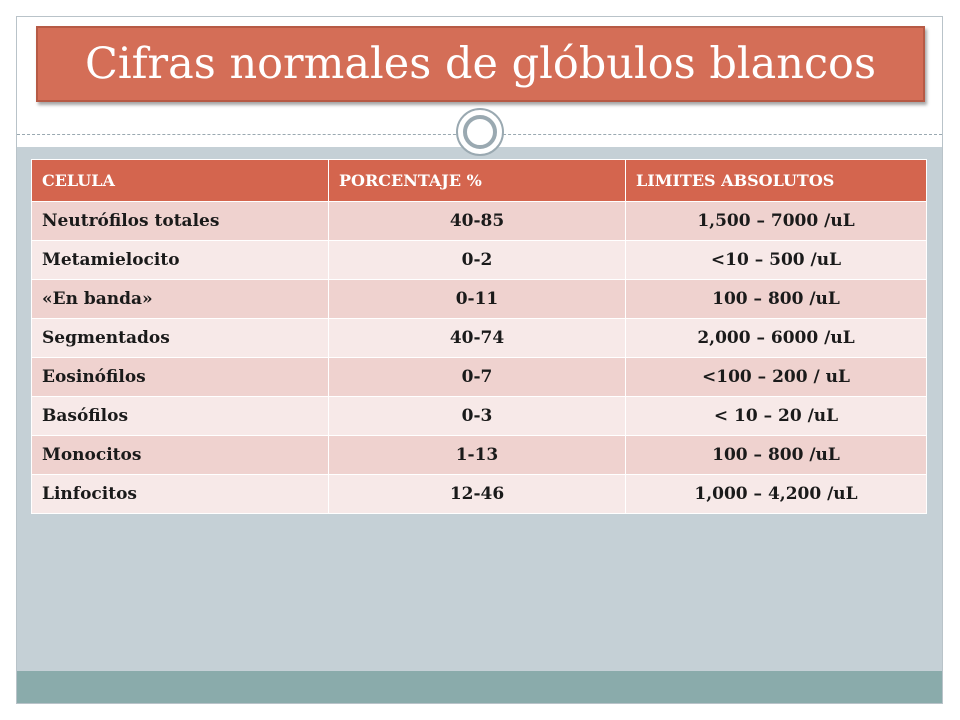  I want to click on table-row: Linfocitos 12-46 1,000 – 4,200 /uL, so click(479, 494).